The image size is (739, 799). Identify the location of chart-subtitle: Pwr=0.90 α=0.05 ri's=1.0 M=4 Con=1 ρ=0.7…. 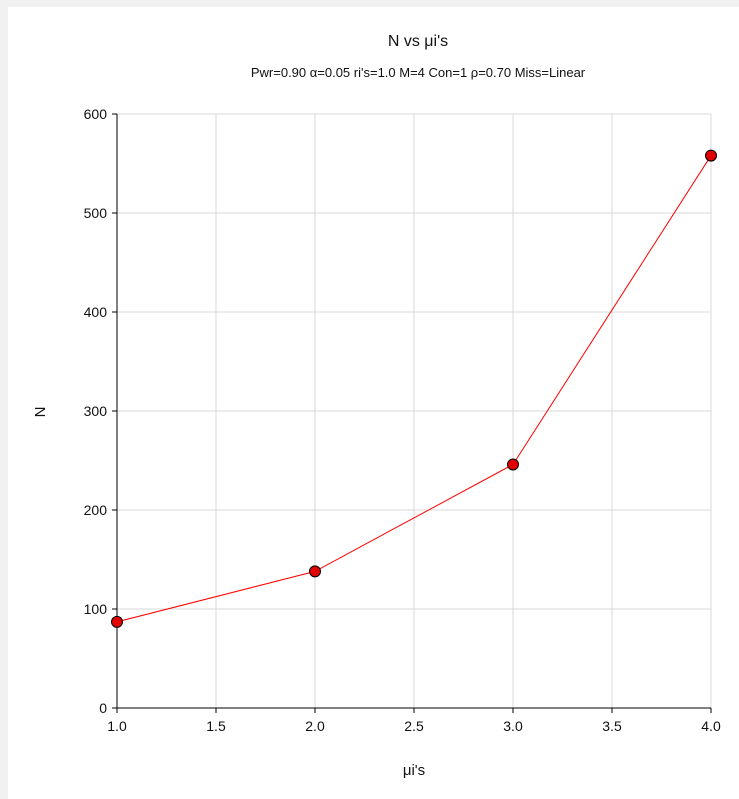
(418, 72).